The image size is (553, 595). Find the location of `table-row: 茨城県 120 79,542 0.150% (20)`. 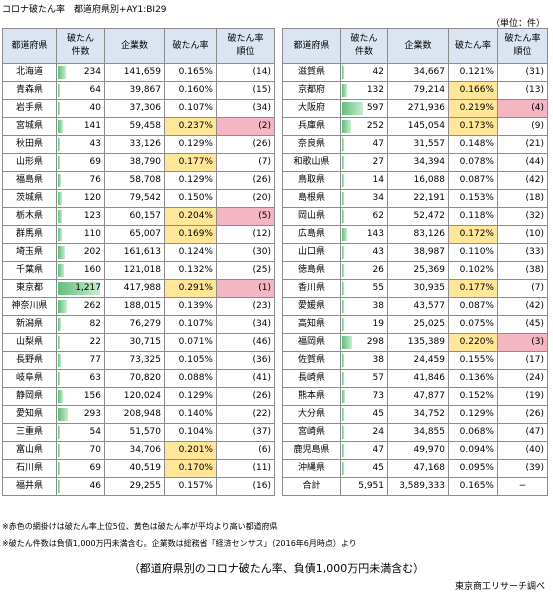

table-row: 茨城県 120 79,542 0.150% (20) is located at coordinates (138, 198).